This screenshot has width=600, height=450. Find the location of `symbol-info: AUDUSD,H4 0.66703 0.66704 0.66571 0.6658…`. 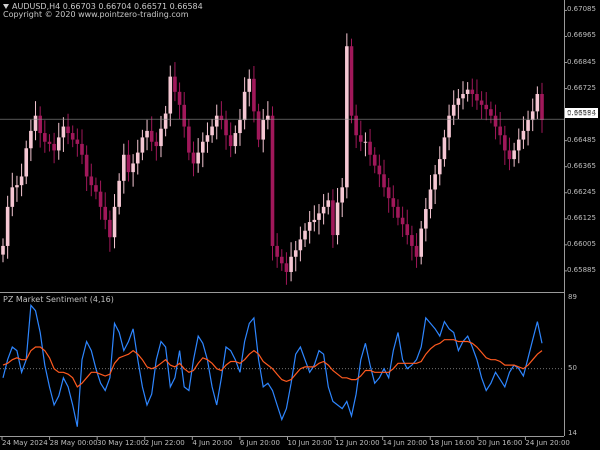

symbol-info: AUDUSD,H4 0.66703 0.66704 0.66571 0.6658… is located at coordinates (107, 6).